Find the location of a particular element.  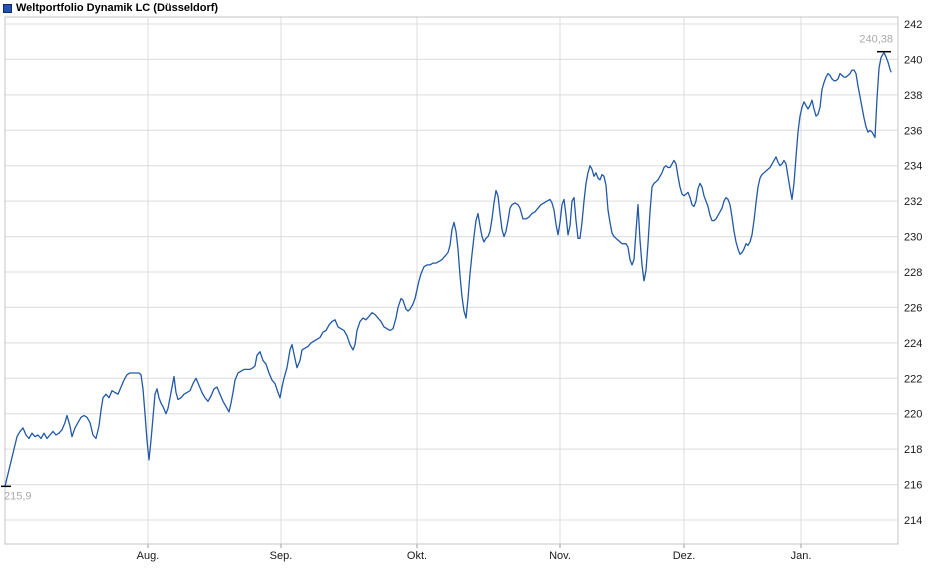

x-axis-label: Jan. is located at coordinates (801, 556).